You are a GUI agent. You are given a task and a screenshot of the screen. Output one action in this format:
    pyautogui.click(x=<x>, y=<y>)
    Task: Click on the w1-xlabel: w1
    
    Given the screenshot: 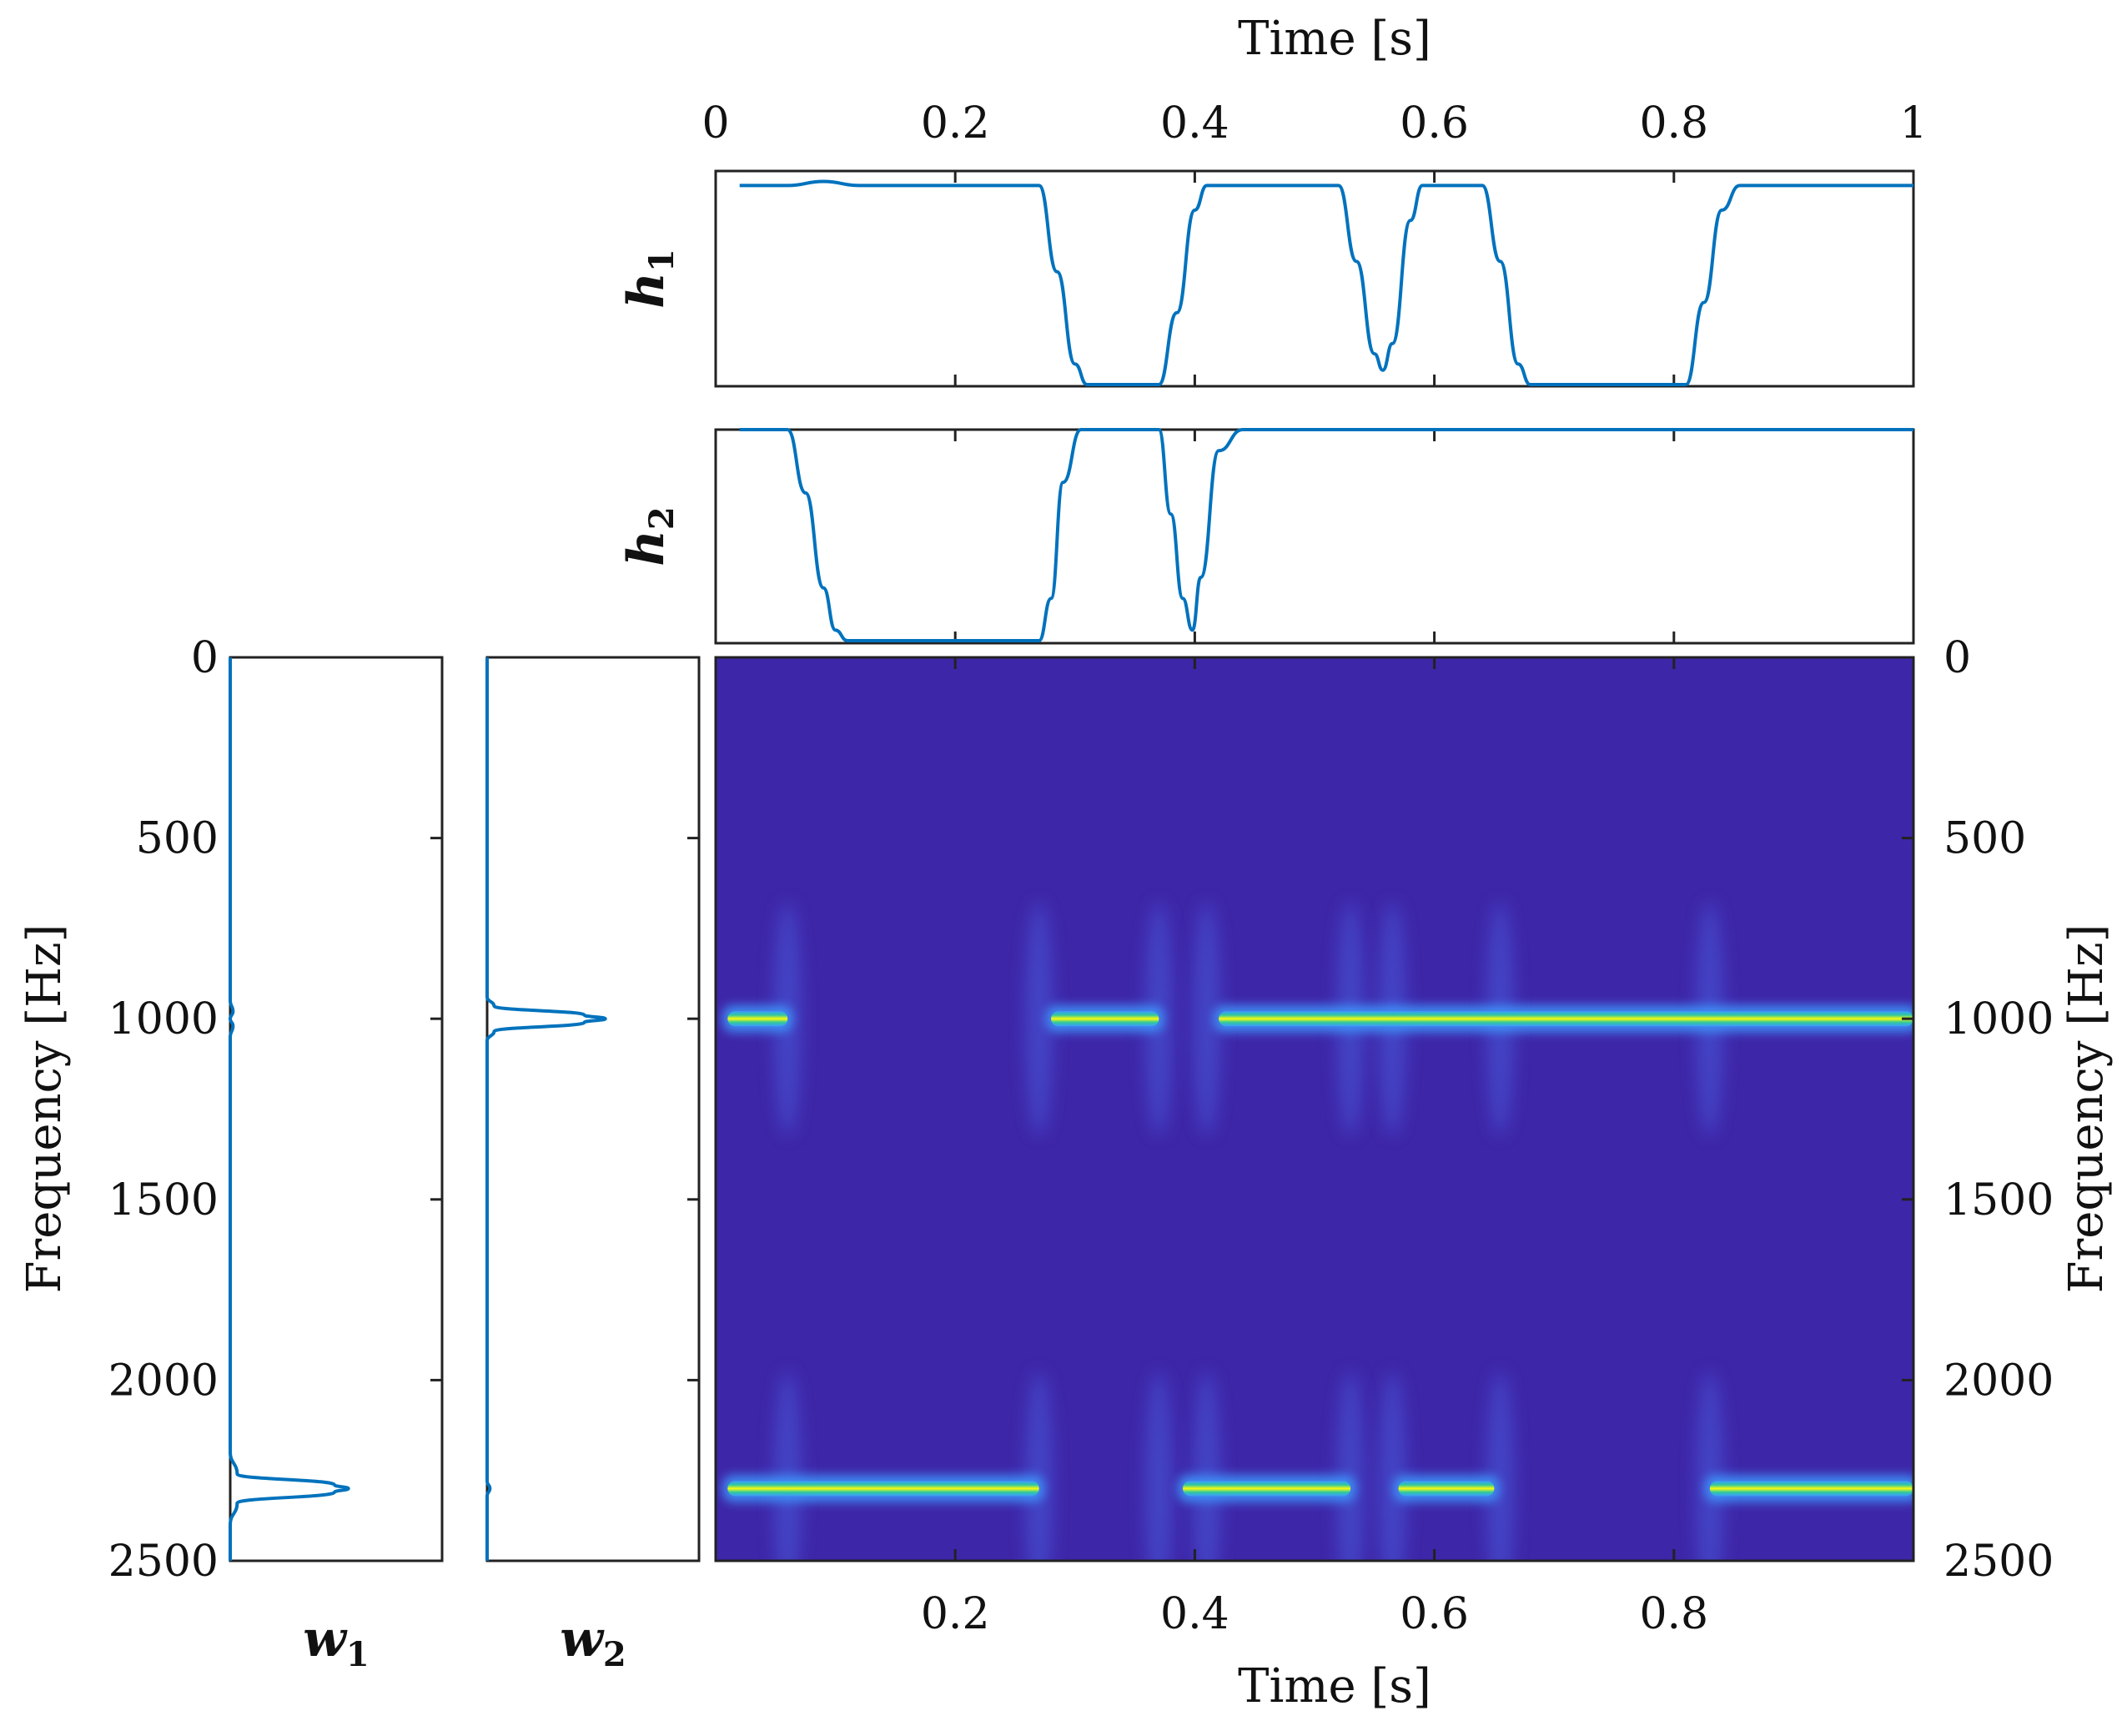 What is the action you would take?
    pyautogui.click(x=336, y=1642)
    